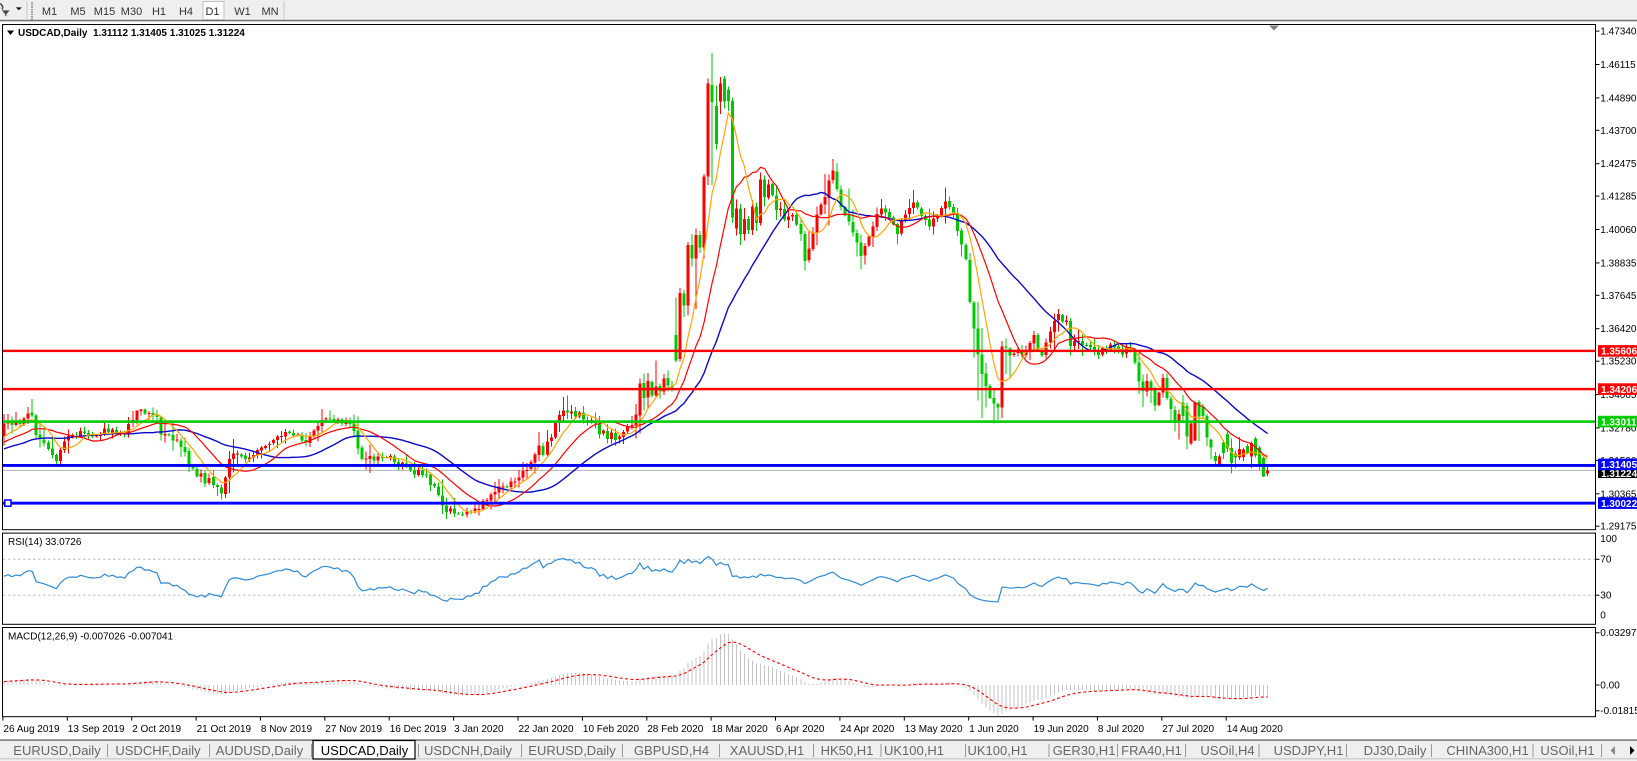 This screenshot has height=761, width=1637. What do you see at coordinates (418, 729) in the screenshot?
I see `svg-text: 16 Dec 2019` at bounding box center [418, 729].